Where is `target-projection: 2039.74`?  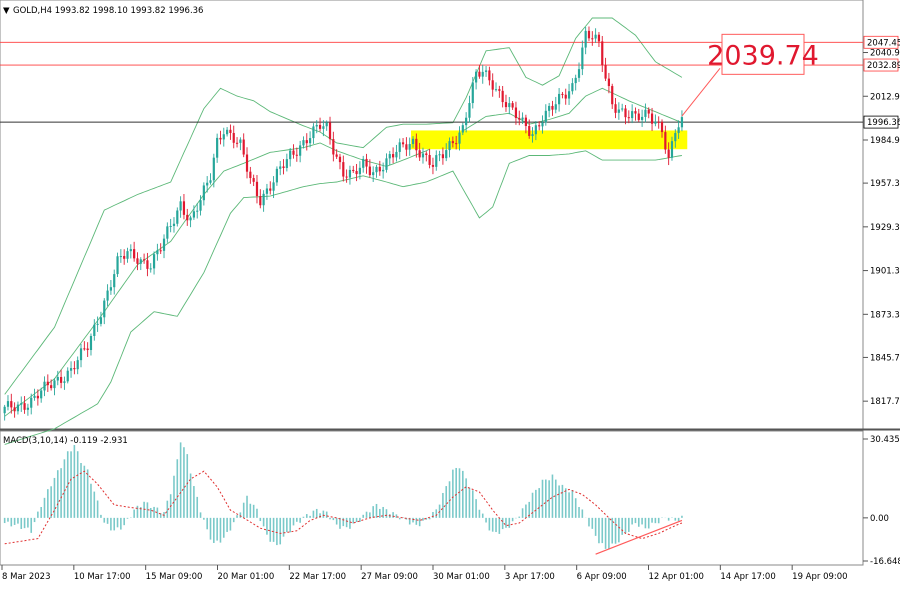
target-projection: 2039.74 is located at coordinates (750, 75).